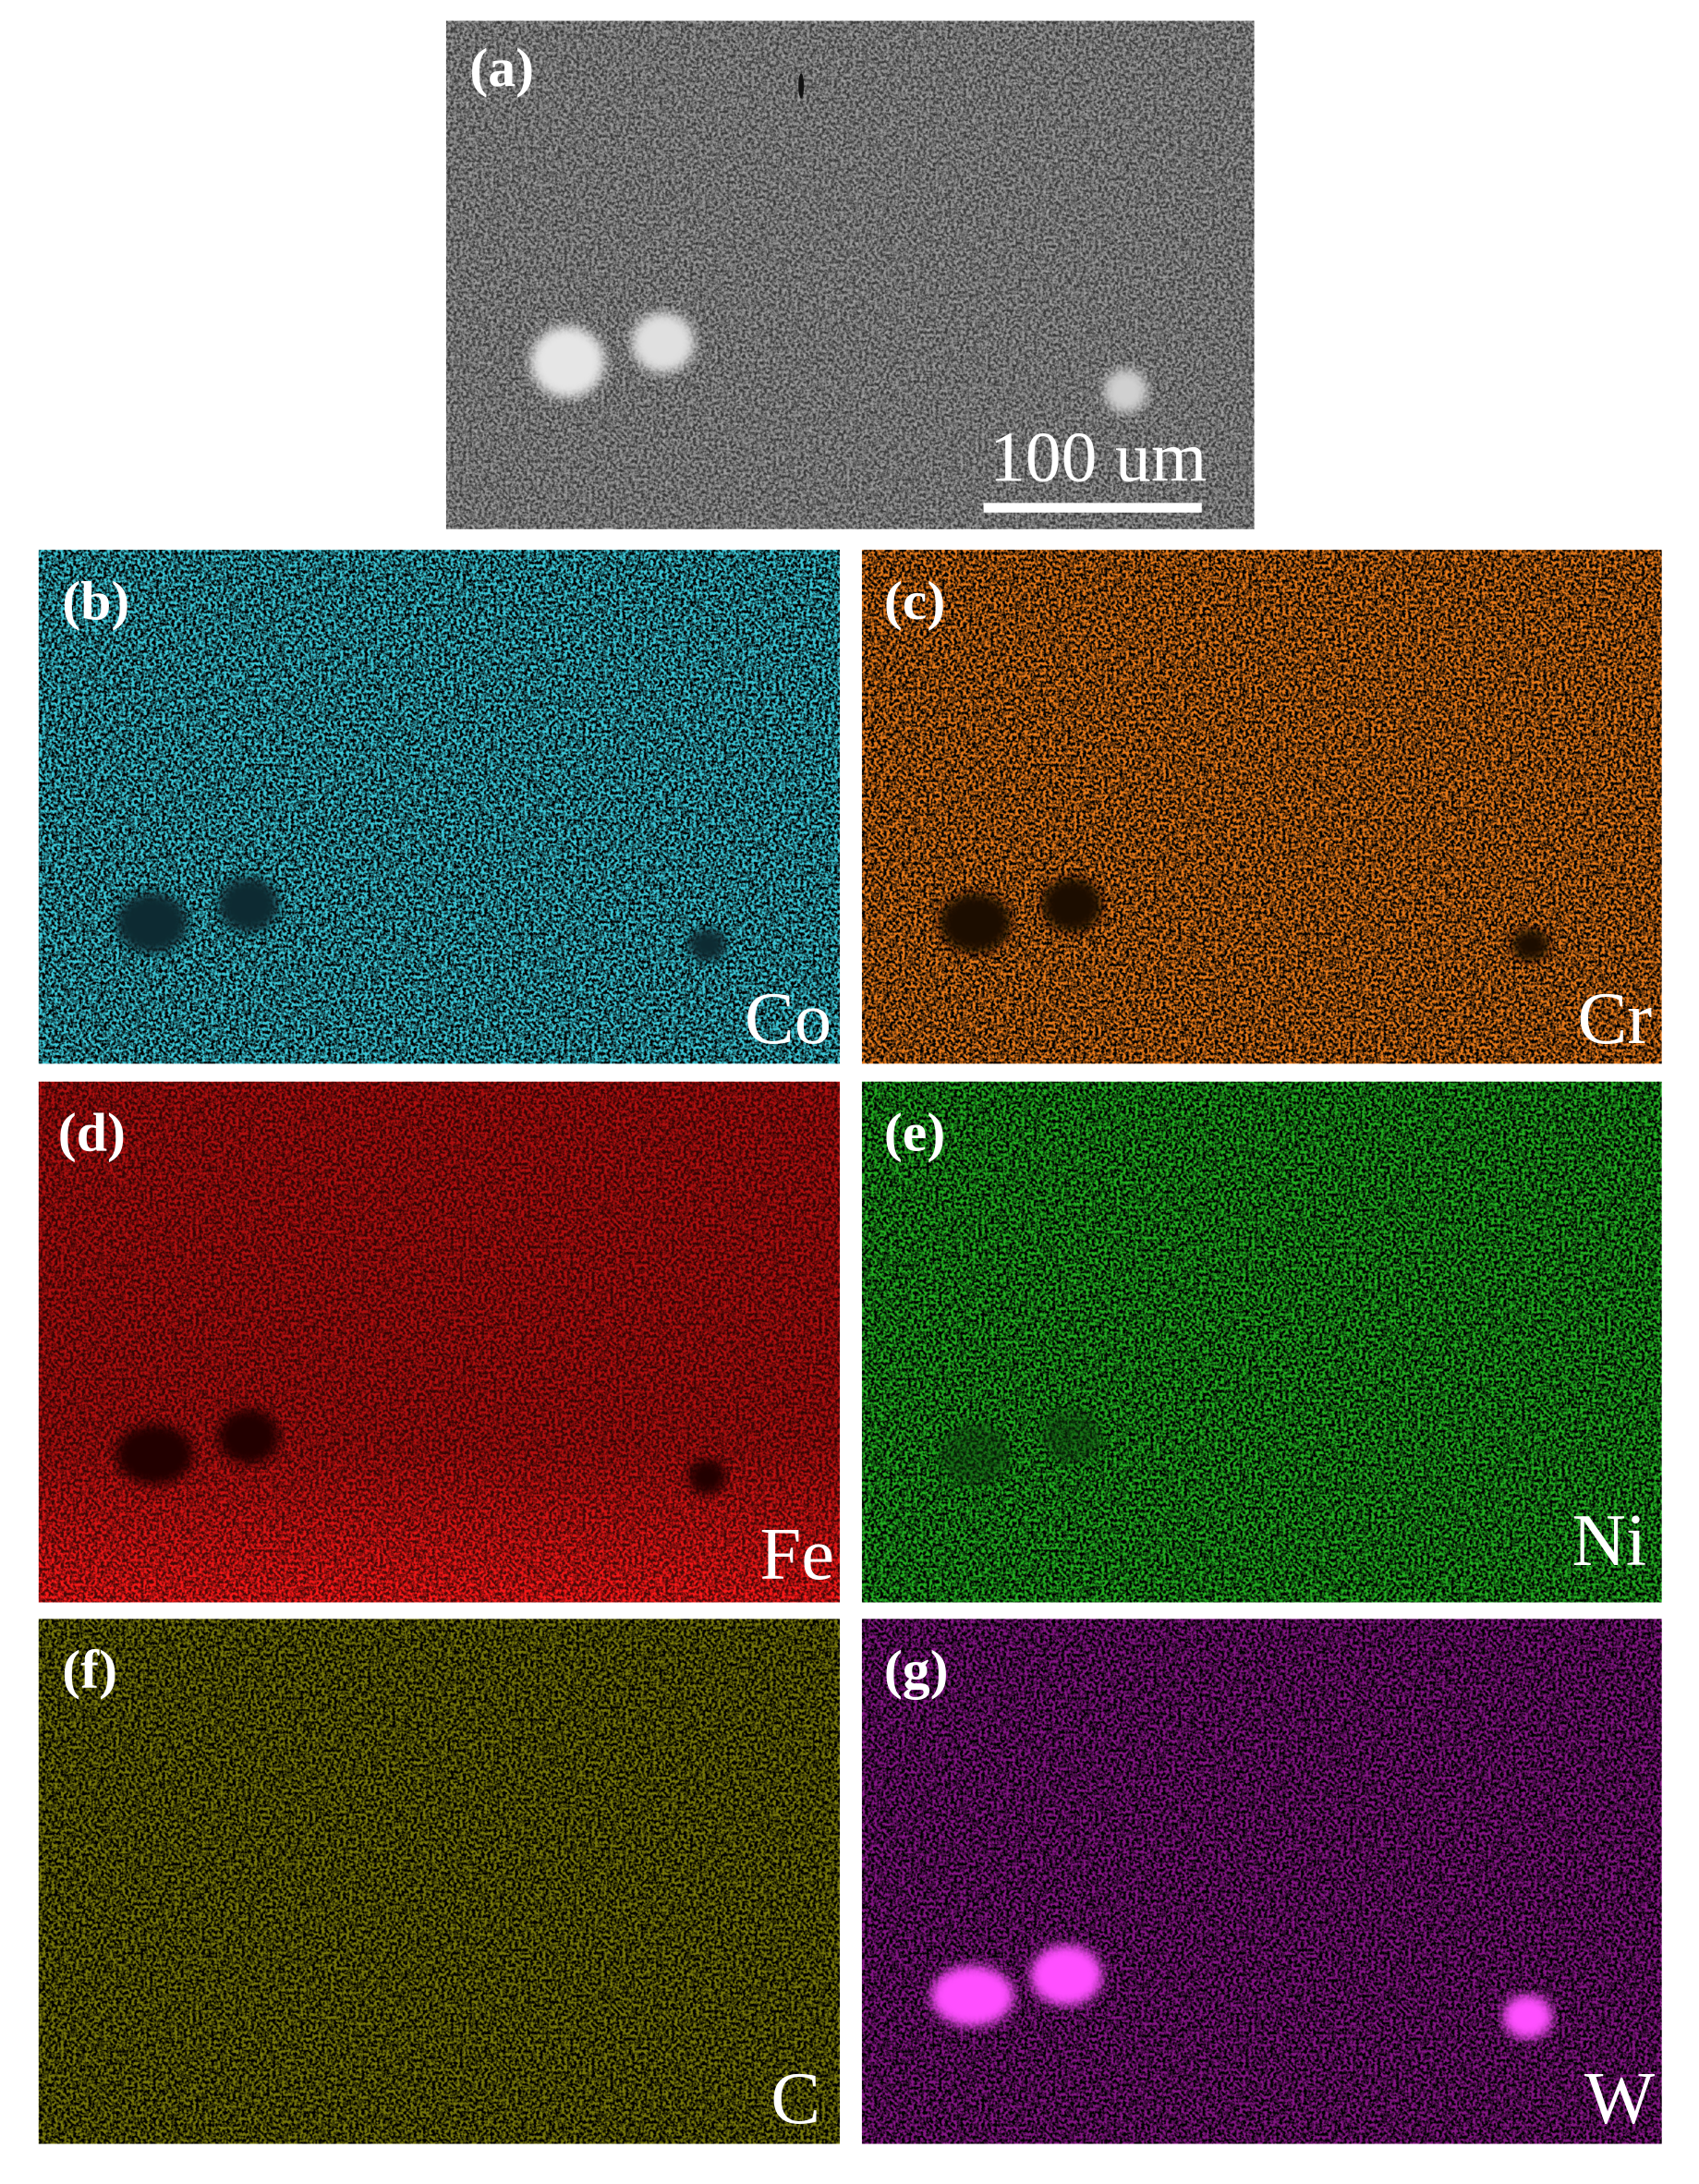 Image resolution: width=1699 pixels, height=2184 pixels. What do you see at coordinates (1609, 1540) in the screenshot?
I see `element-label: Ni` at bounding box center [1609, 1540].